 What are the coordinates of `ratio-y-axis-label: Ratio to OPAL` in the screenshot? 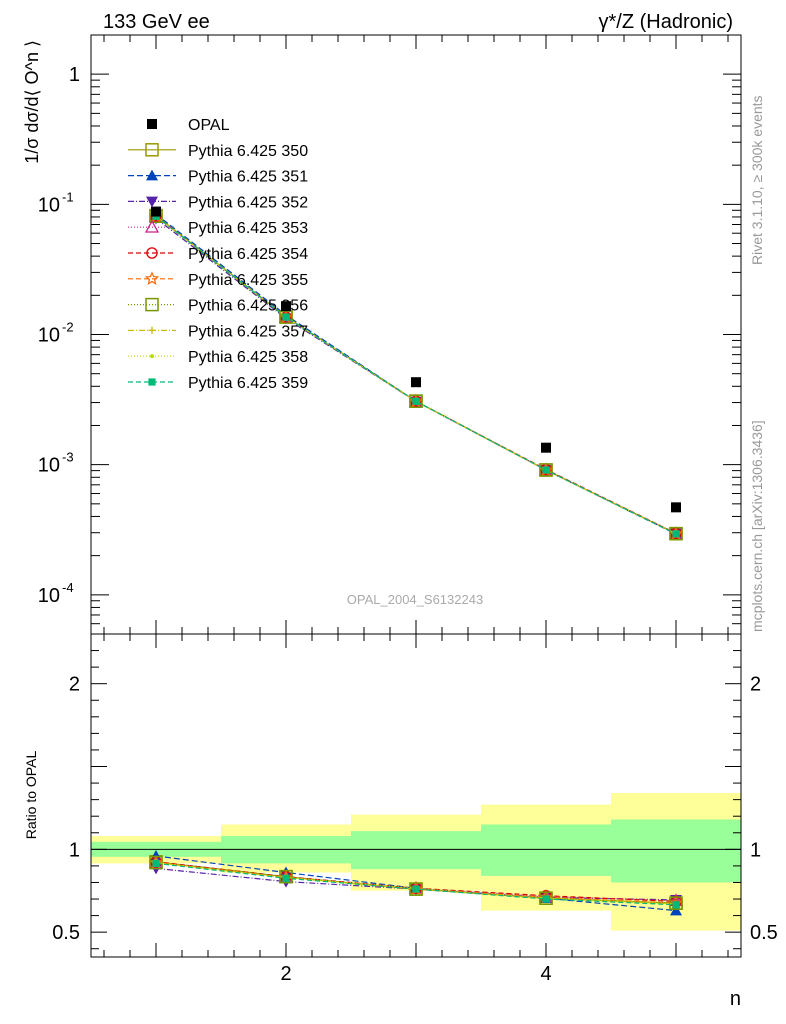 It's located at (31, 795).